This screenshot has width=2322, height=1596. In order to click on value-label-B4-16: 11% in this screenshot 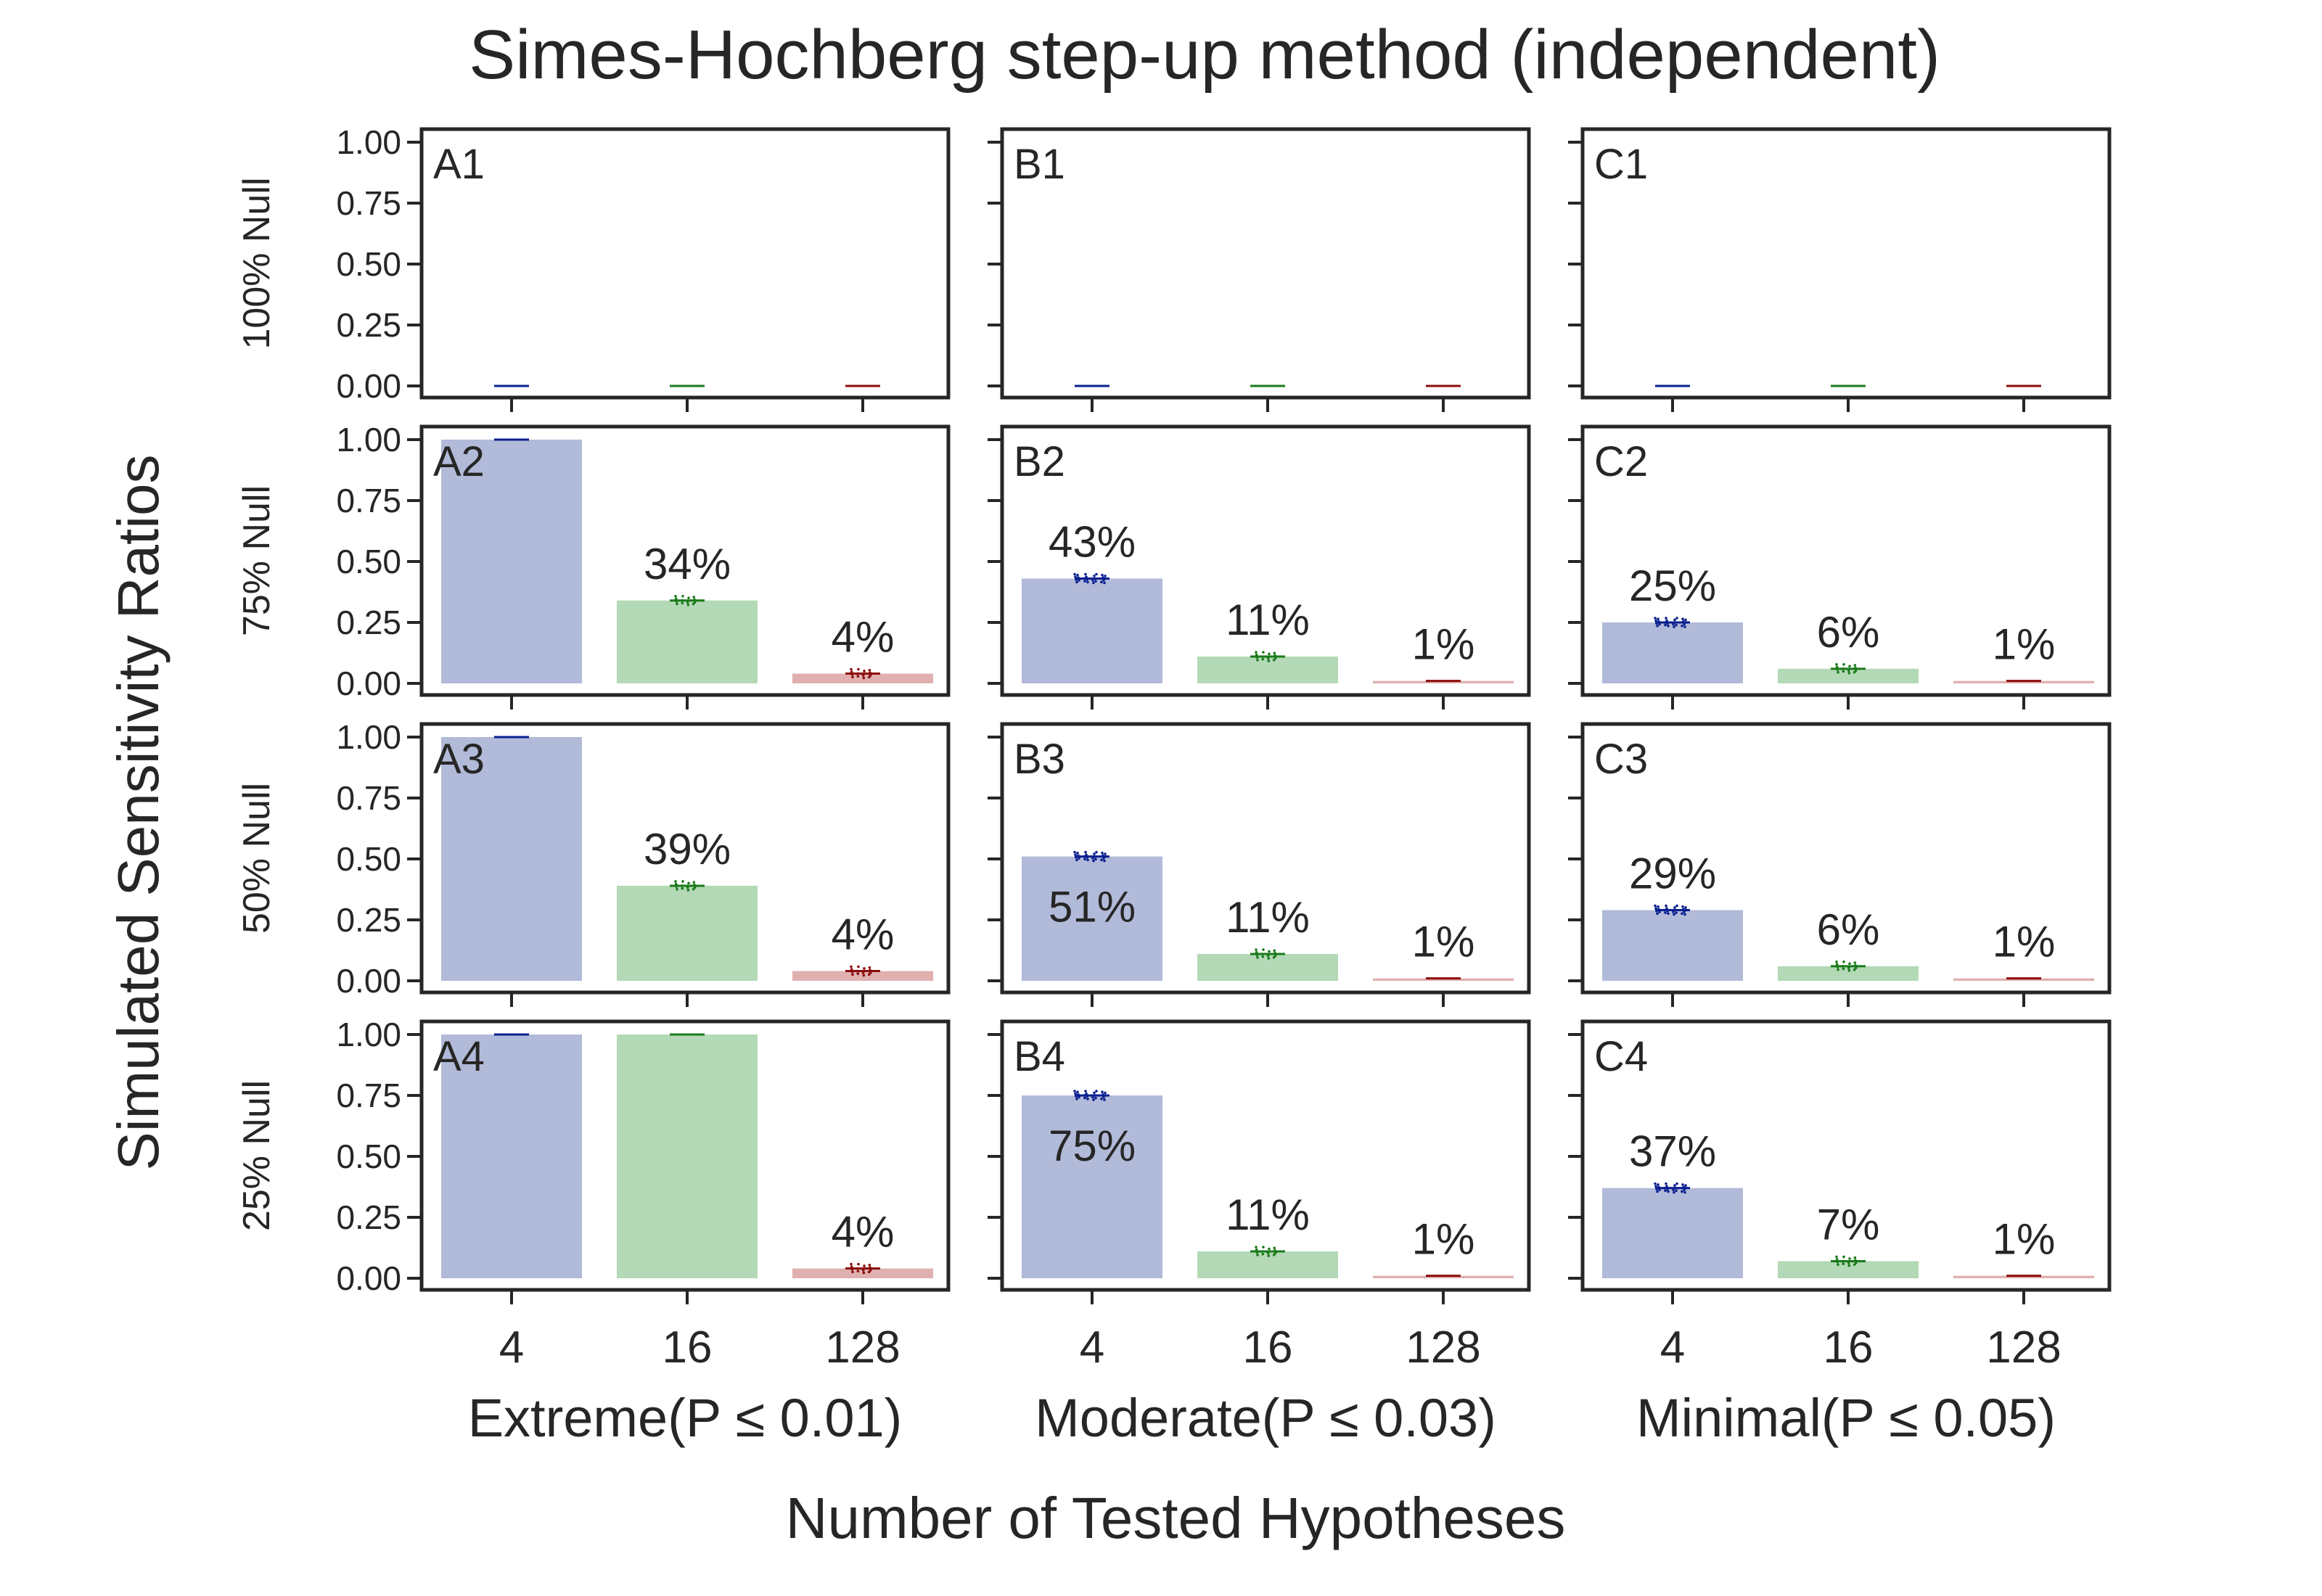, I will do `click(1268, 1214)`.